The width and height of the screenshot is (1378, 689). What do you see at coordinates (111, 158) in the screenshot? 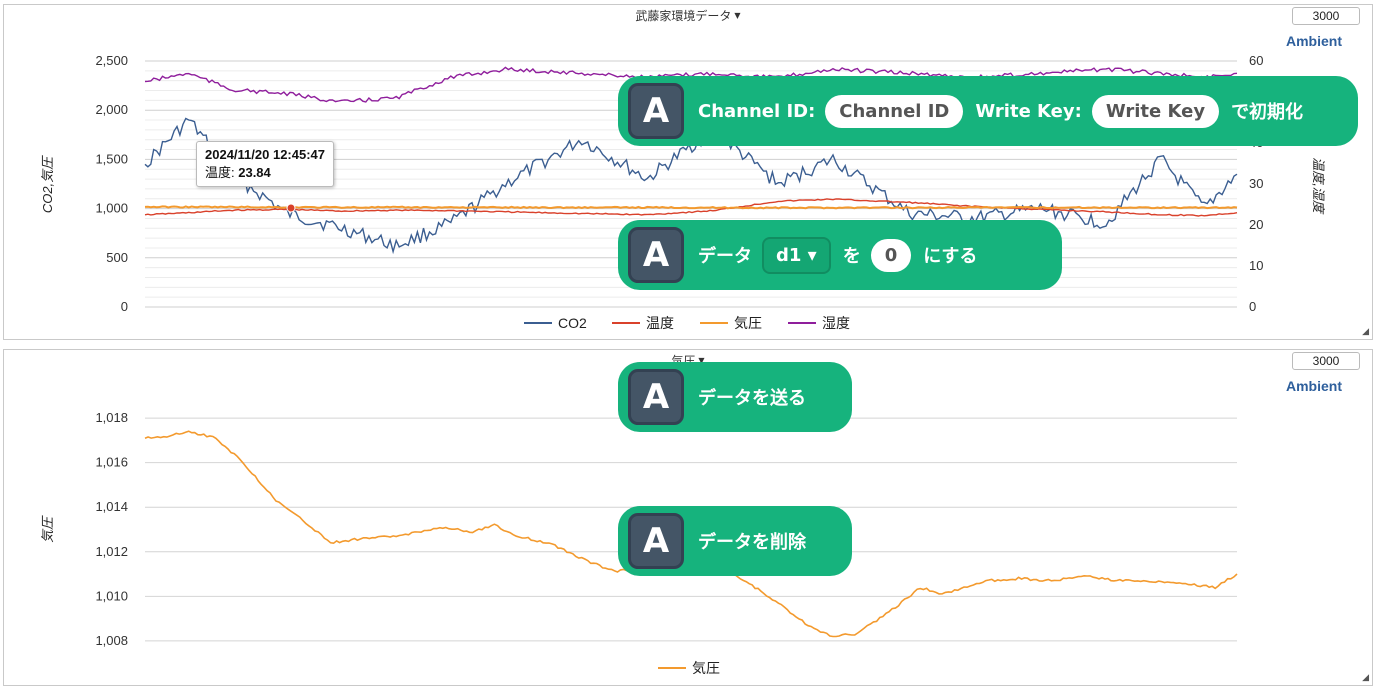
I see `y-tick-label: 1,500` at bounding box center [111, 158].